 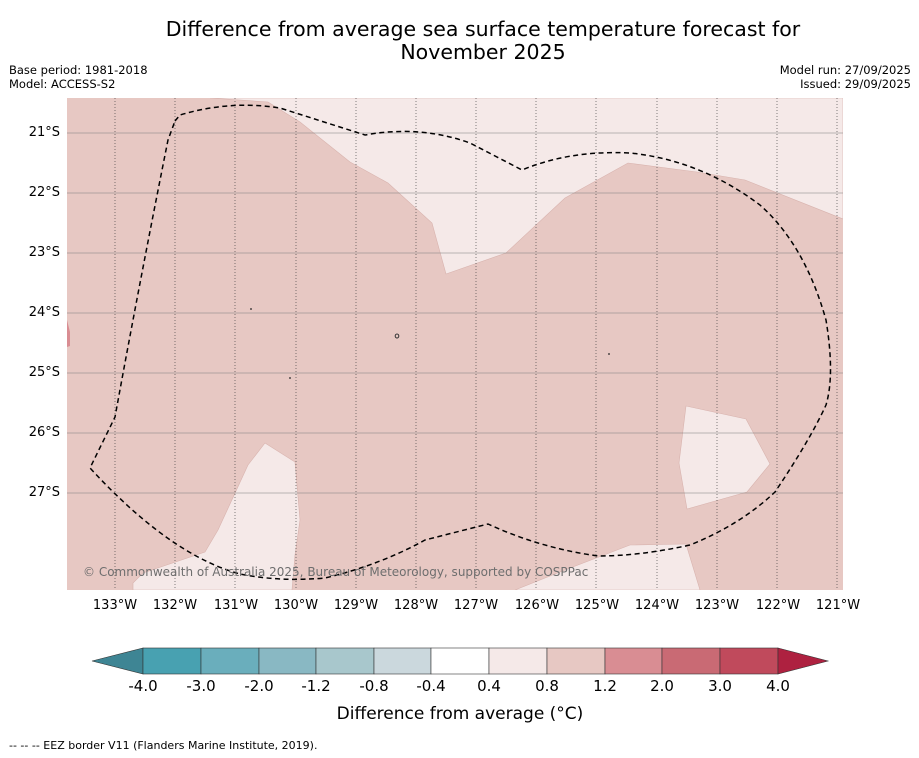 I want to click on meta-right: Model run: 27/09/2025 Issued: 29/09/2025, so click(x=845, y=77).